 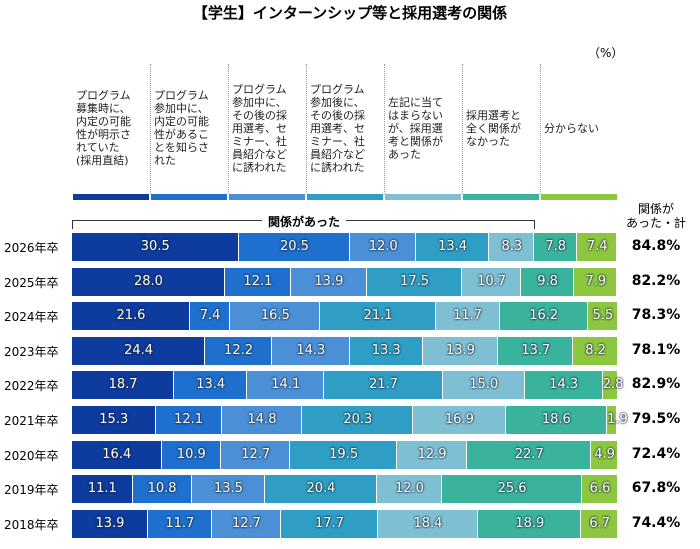 I want to click on legend-entry: プログラム 参加中に、 内定の可能 性があるこ とを知らさ れた, so click(x=181, y=128).